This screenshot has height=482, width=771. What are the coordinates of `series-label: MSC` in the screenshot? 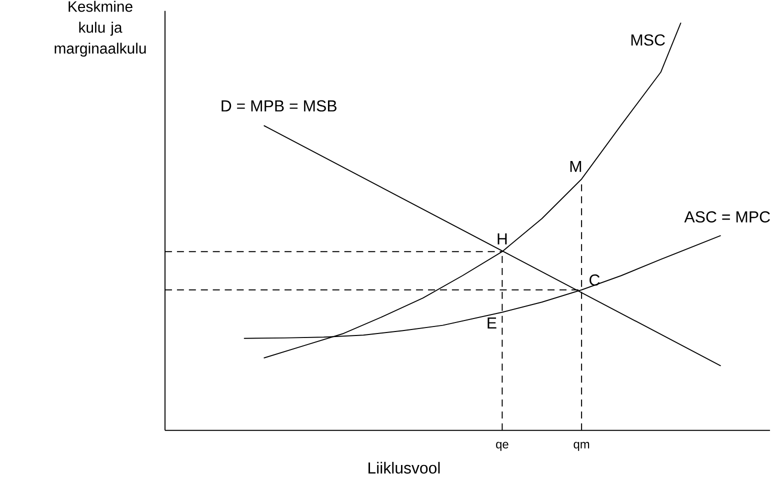 It's located at (648, 40).